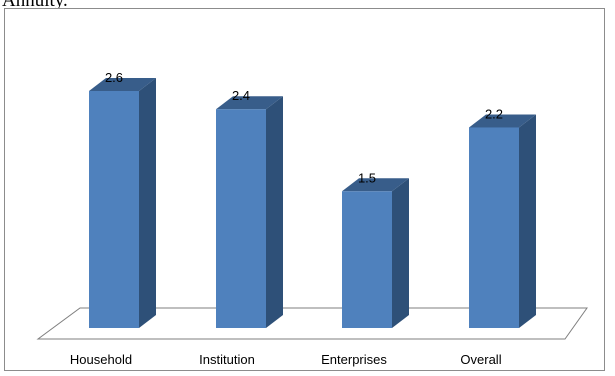 This screenshot has height=376, width=615. Describe the element at coordinates (400, 253) in the screenshot. I see `bar-side-enterprises` at that location.